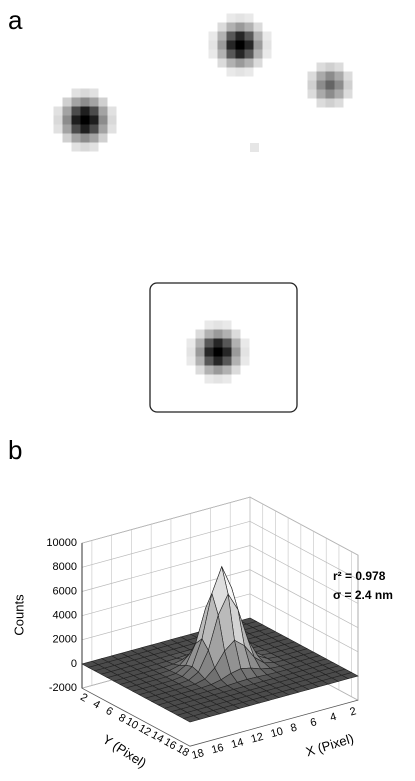 The height and width of the screenshot is (781, 415). What do you see at coordinates (157, 737) in the screenshot?
I see `y-tick-label: 14` at bounding box center [157, 737].